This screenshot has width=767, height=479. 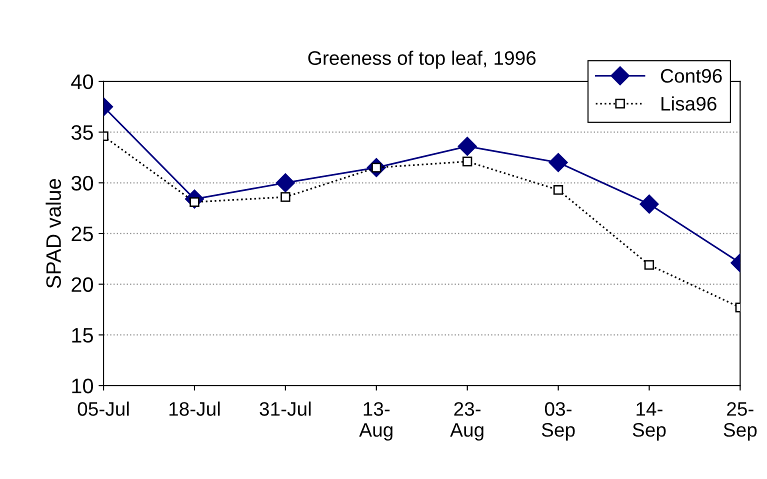 What do you see at coordinates (649, 421) in the screenshot?
I see `x-tick-label: 14- Sep` at bounding box center [649, 421].